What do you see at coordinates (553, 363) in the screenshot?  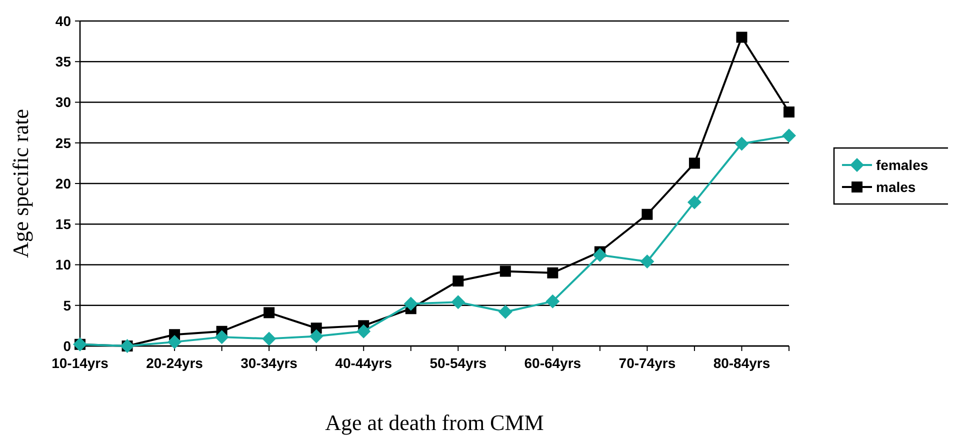 I see `x-tick-label: 60-64yrs` at bounding box center [553, 363].